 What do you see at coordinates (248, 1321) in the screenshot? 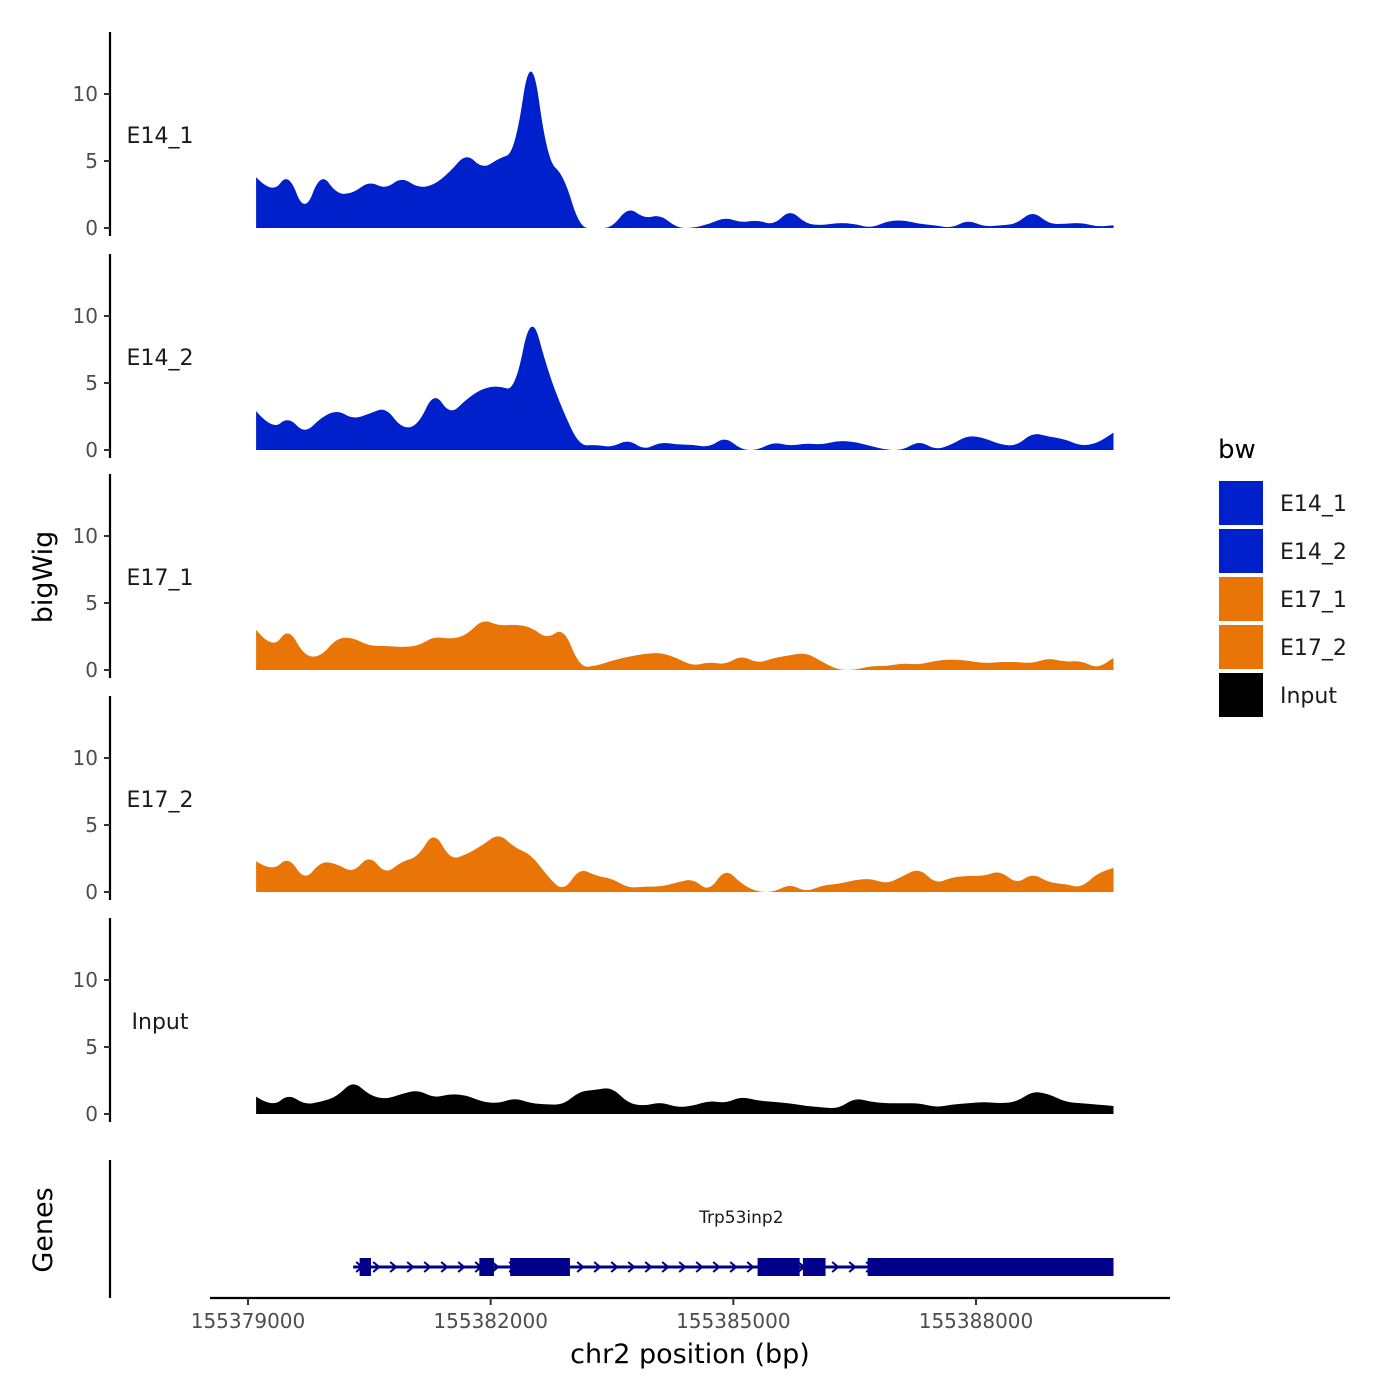
I see `x-tick-label: 155379000` at bounding box center [248, 1321].